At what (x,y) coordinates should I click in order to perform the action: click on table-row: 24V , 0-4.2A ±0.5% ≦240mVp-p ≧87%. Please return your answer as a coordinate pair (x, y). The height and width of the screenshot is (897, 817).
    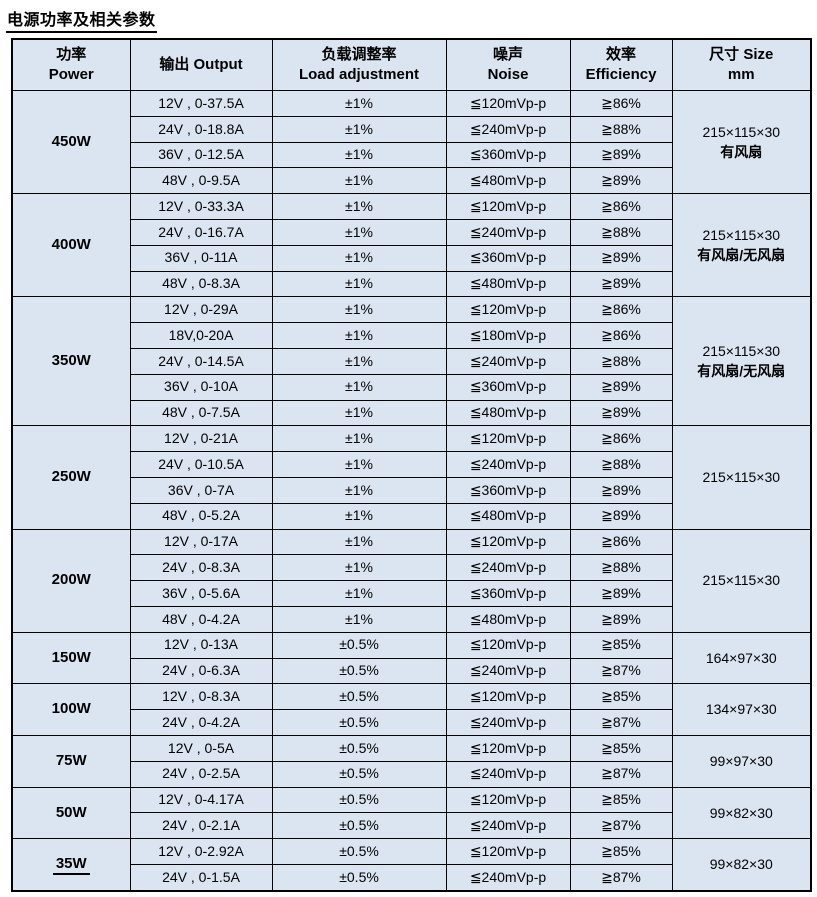
    Looking at the image, I should click on (411, 722).